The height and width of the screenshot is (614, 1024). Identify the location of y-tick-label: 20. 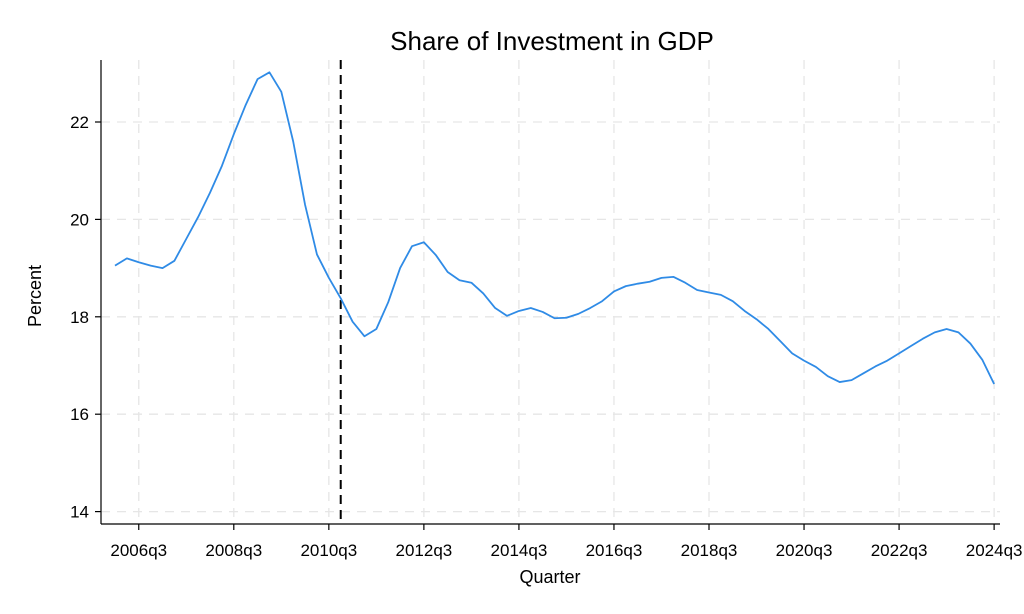
(79, 219).